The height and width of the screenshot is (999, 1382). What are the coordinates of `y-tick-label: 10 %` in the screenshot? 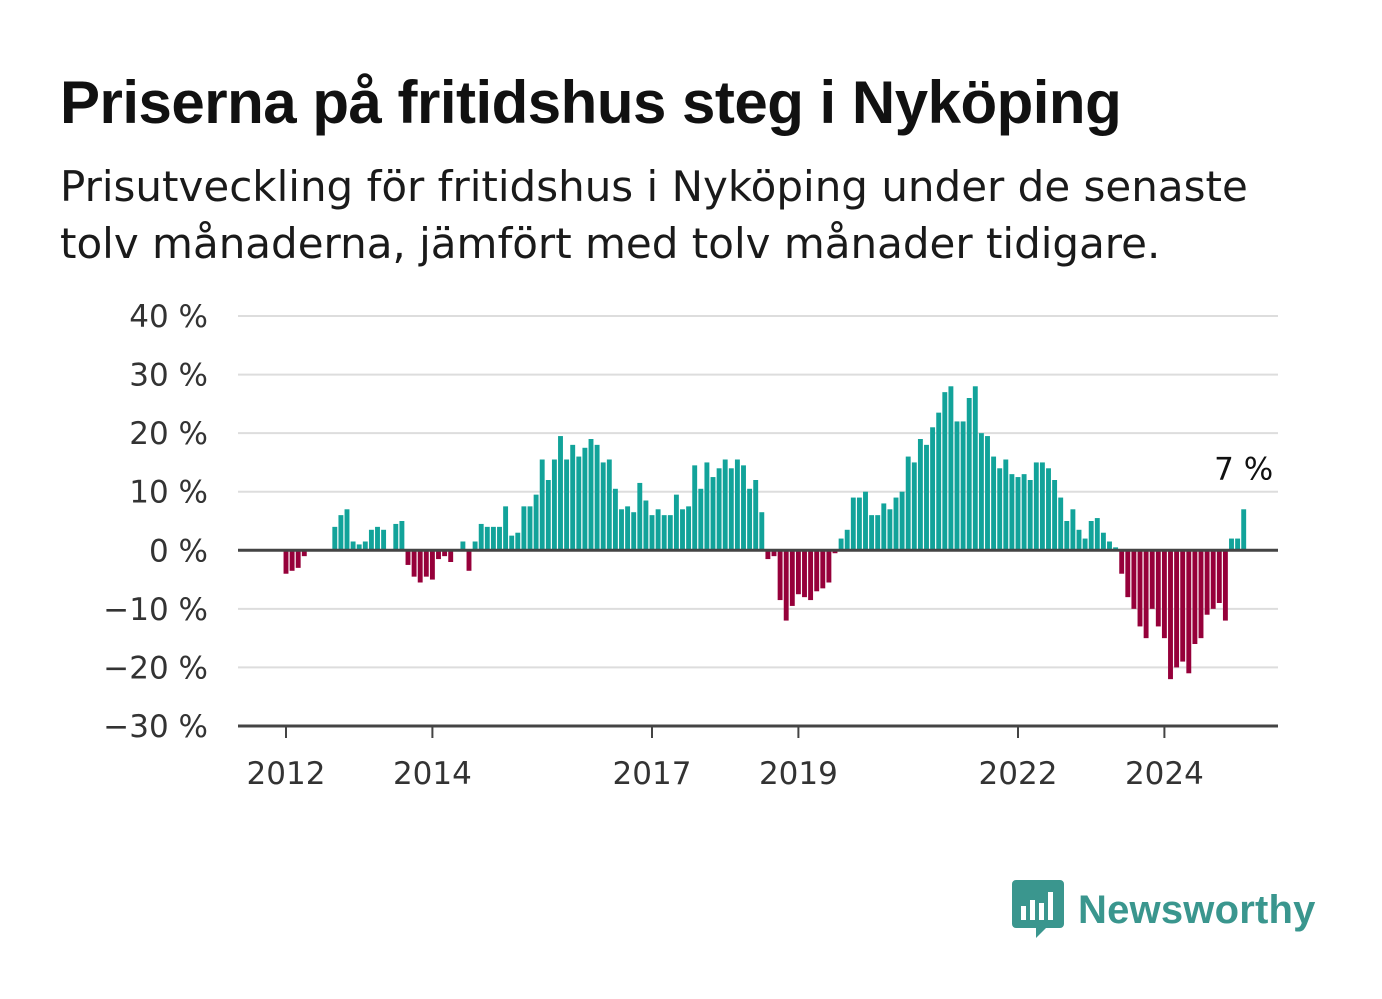 It's located at (168, 493).